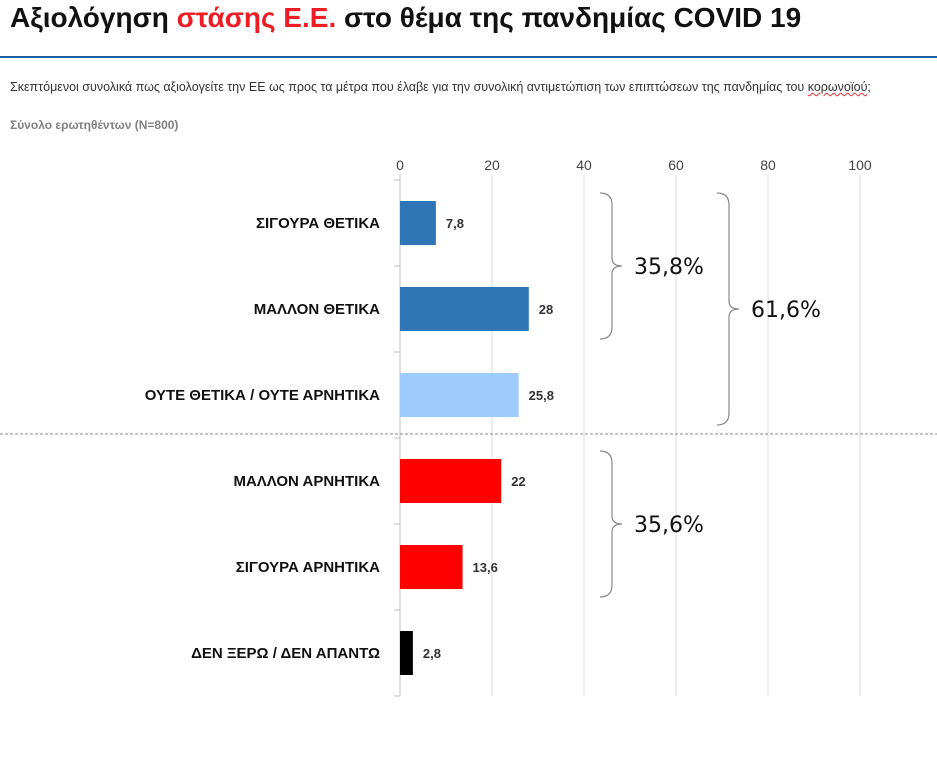  I want to click on category-label: ΜΑΛΛΟΝ ΑΡΝΗΤΙΚΑ, so click(306, 481).